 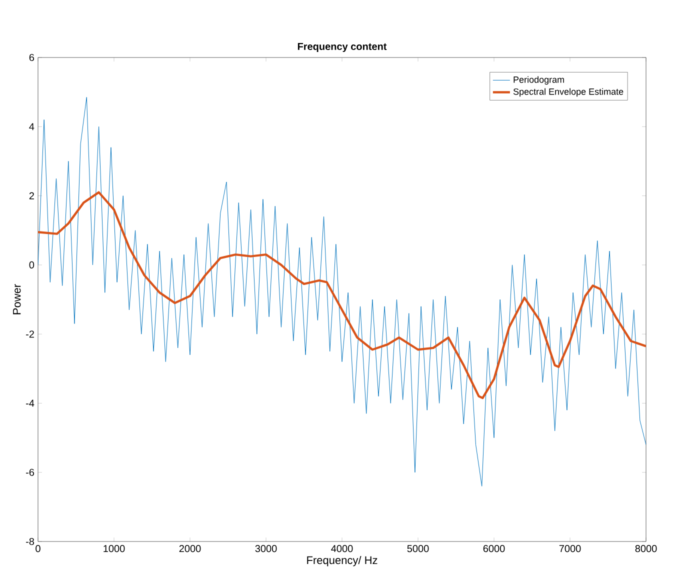 What do you see at coordinates (342, 548) in the screenshot?
I see `x-tick-label: 4000` at bounding box center [342, 548].